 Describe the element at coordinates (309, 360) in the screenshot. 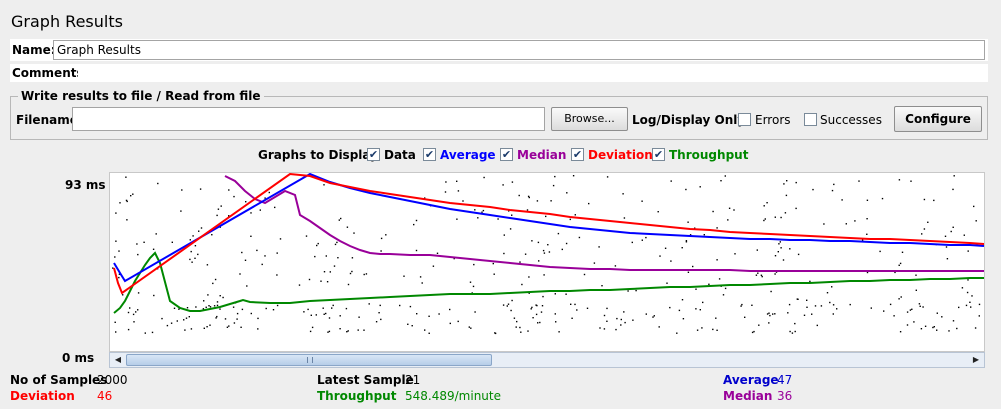

I see `scrollbar-thumb` at that location.